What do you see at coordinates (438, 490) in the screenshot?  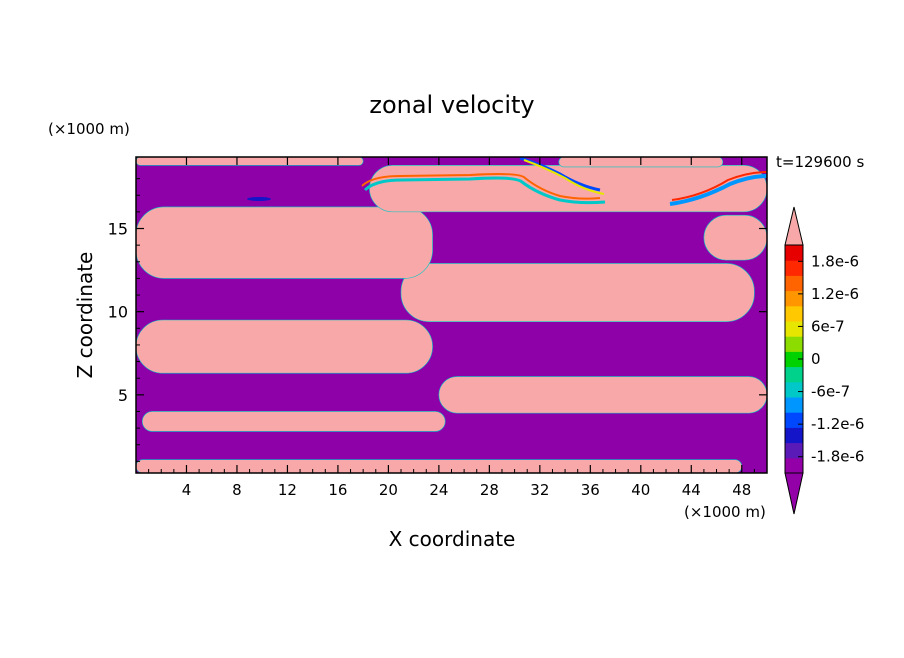 I see `x-tick-label-24: 24` at bounding box center [438, 490].